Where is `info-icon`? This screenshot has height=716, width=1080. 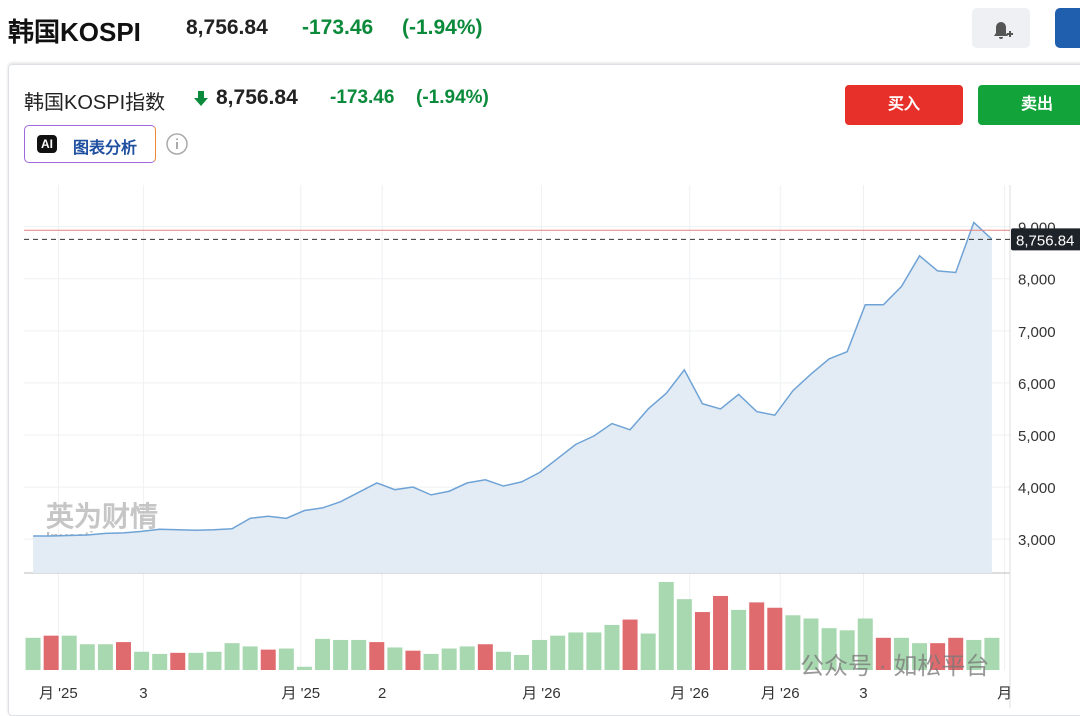 info-icon is located at coordinates (177, 144).